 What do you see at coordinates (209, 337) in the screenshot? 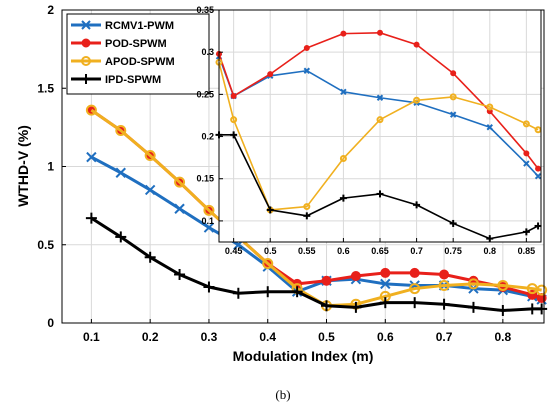
I see `main-x-tick-label: 0.3` at bounding box center [209, 337].